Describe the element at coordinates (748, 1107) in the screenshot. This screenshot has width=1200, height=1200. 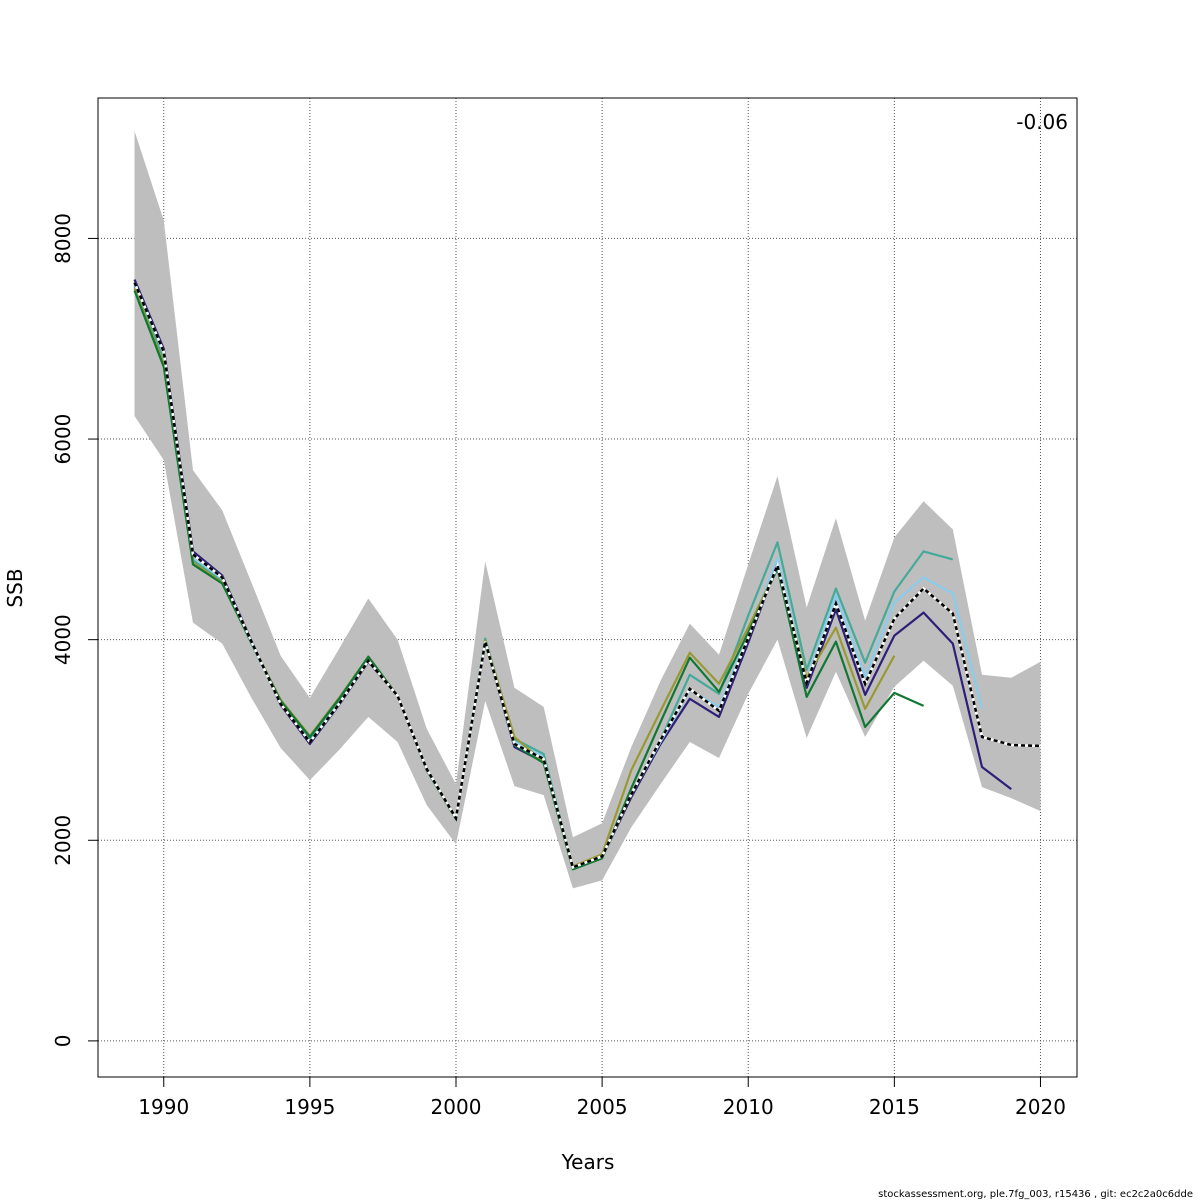
I see `x-tick-label: 2010` at that location.